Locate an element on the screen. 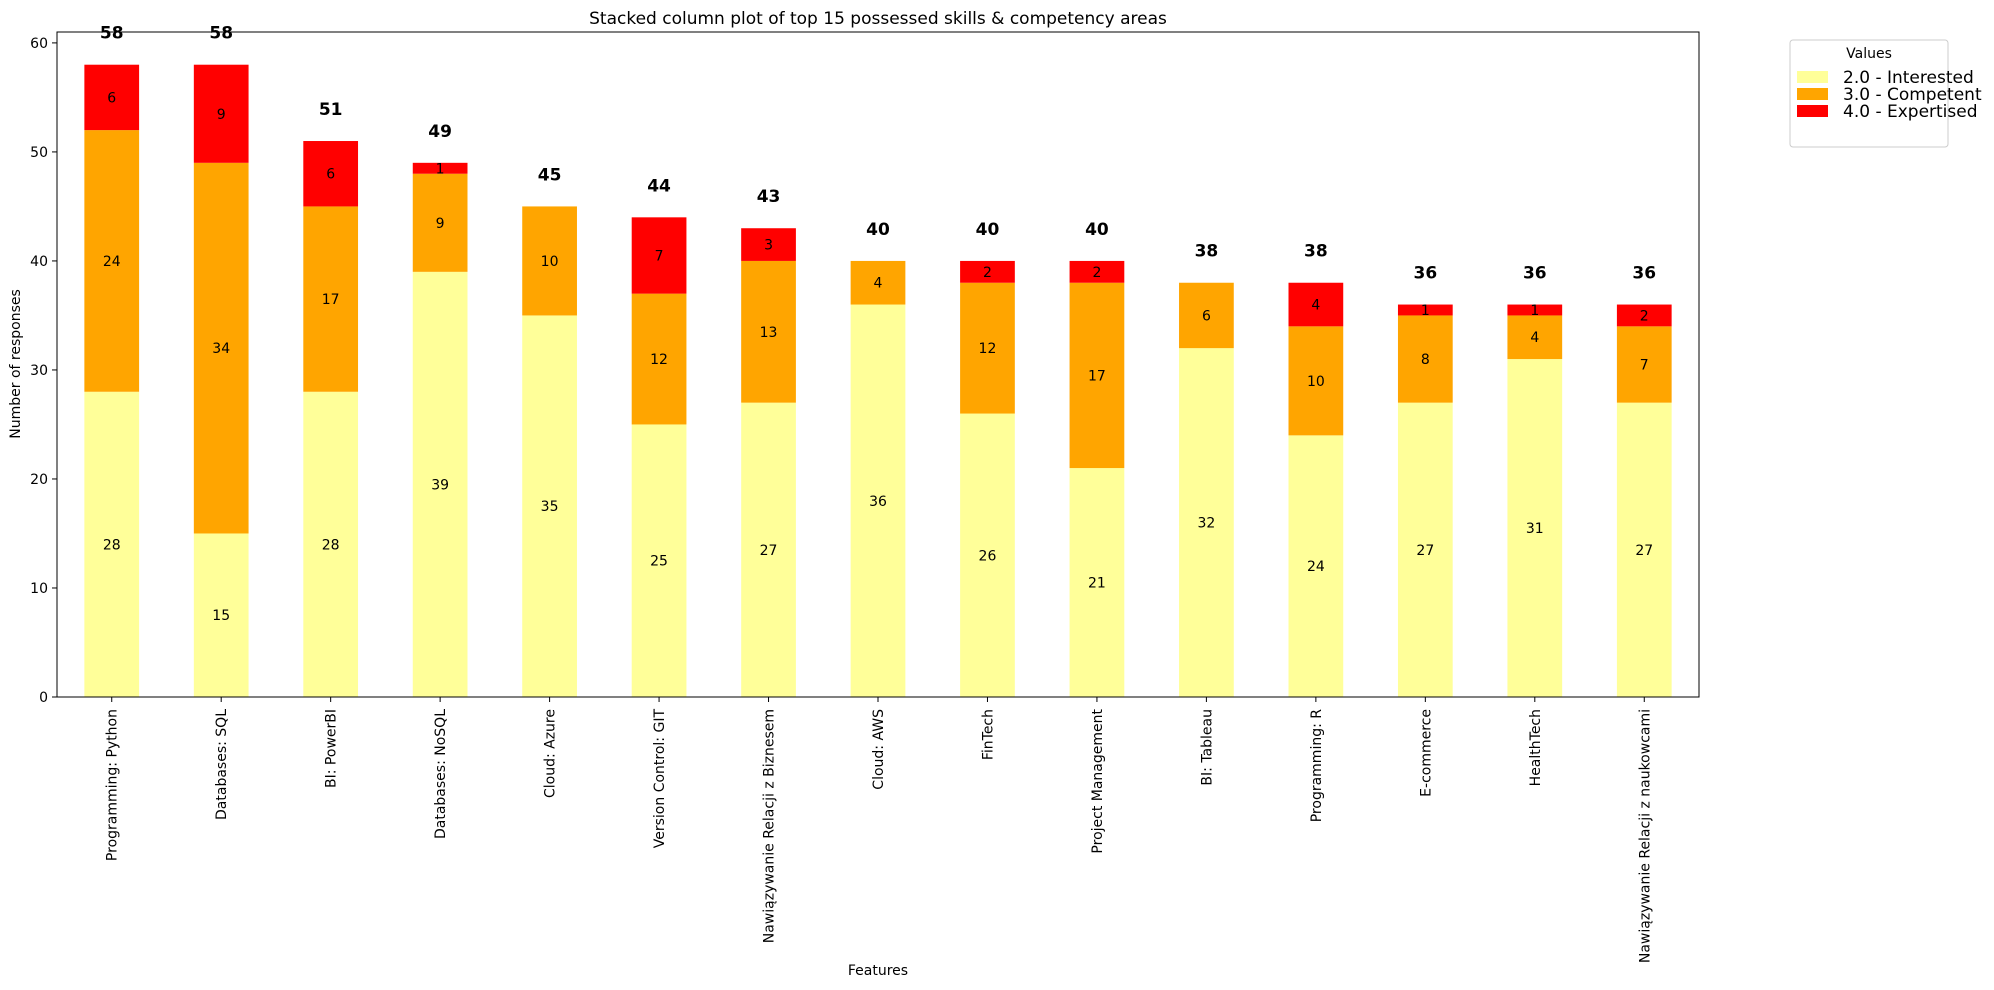  segment-value-label: 34 is located at coordinates (221, 349).